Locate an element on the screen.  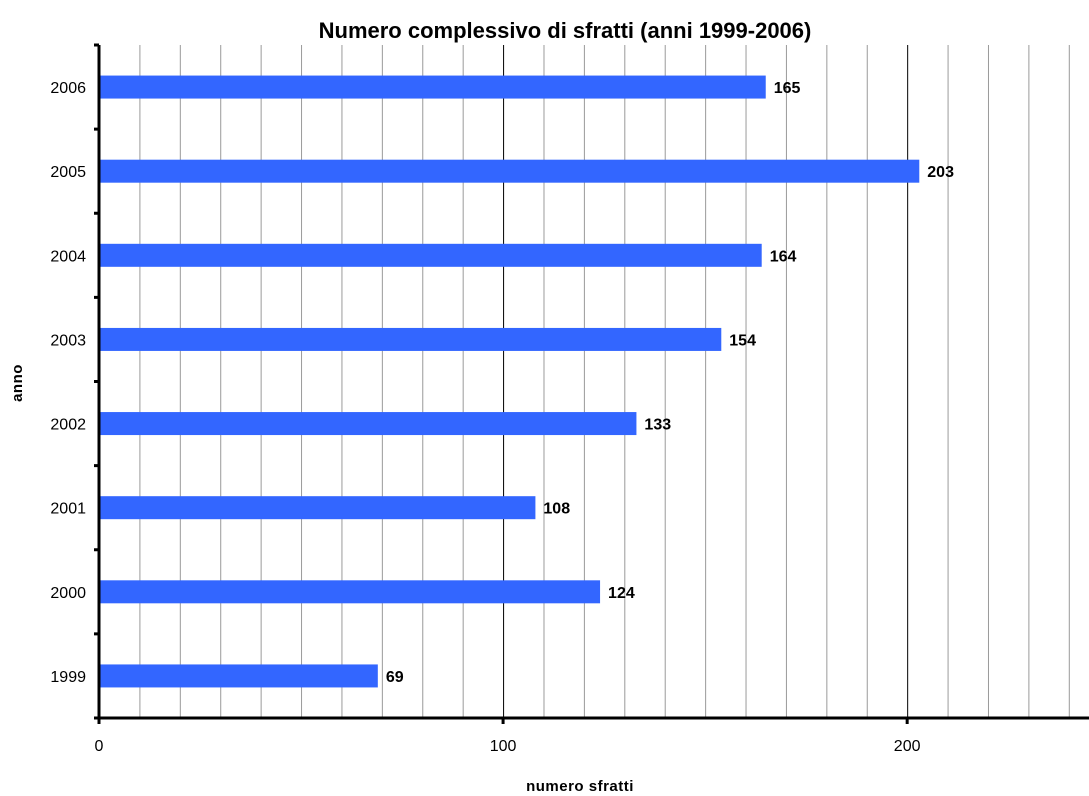
y-tick-label-2004: 2004 is located at coordinates (68, 256).